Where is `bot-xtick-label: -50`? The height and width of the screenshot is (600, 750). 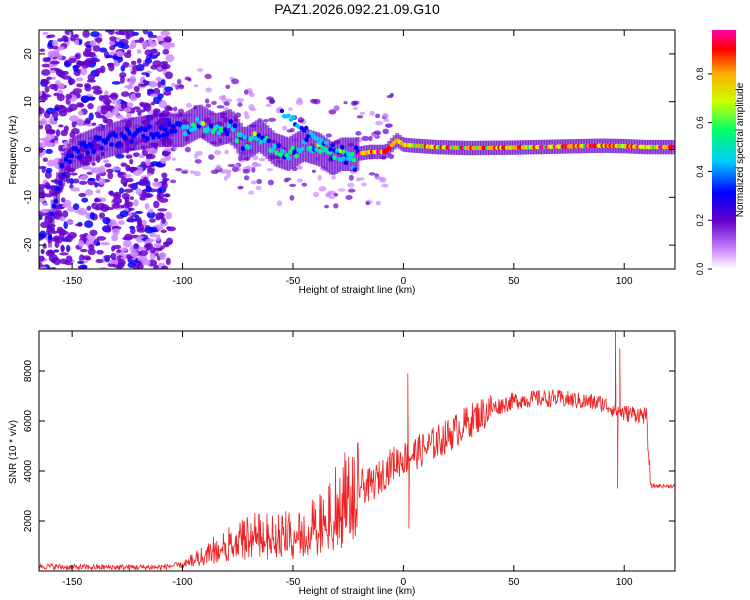 bot-xtick-label: -50 is located at coordinates (293, 582).